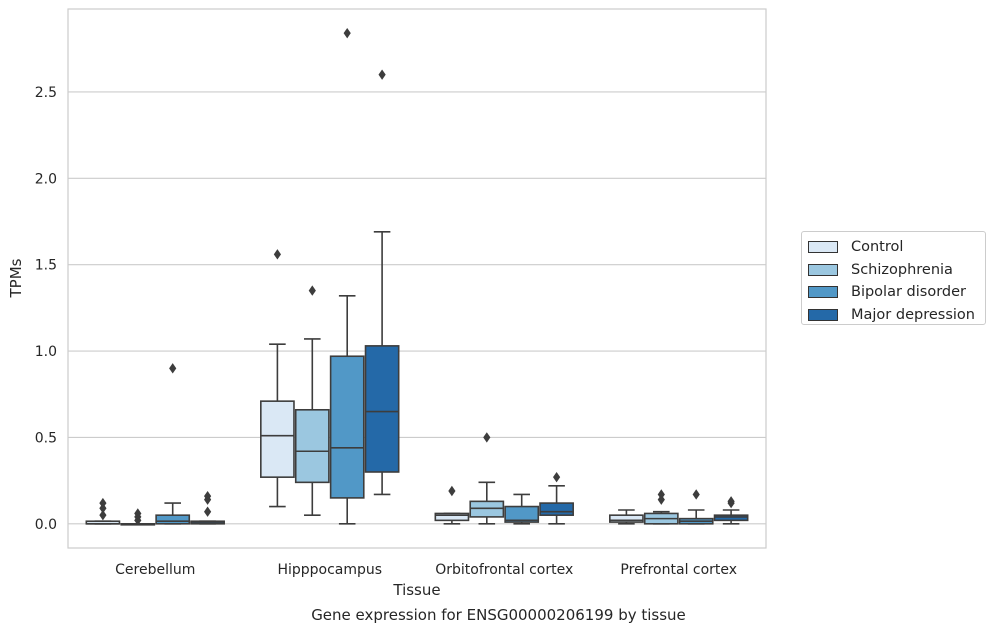 The width and height of the screenshot is (997, 634). I want to click on y-tick-label: 0.0, so click(46, 525).